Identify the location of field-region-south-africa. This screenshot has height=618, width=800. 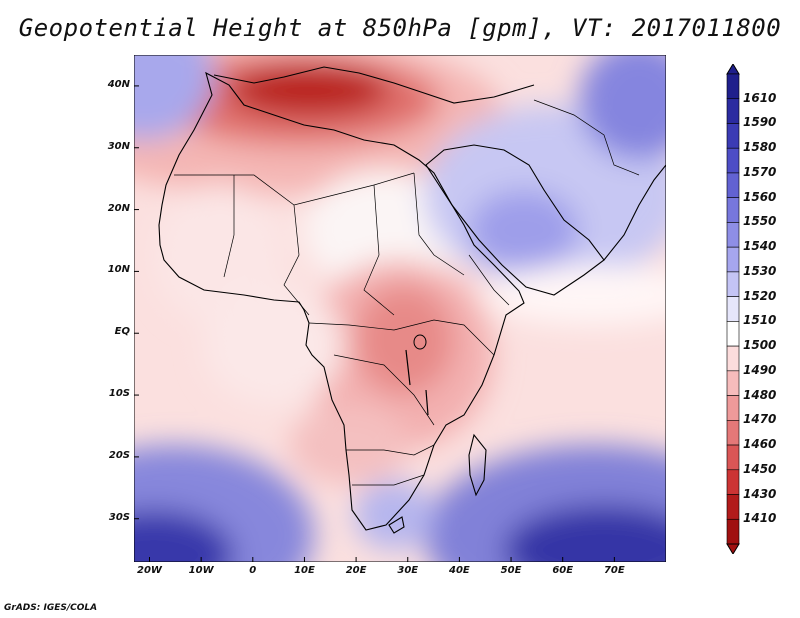
(394, 515).